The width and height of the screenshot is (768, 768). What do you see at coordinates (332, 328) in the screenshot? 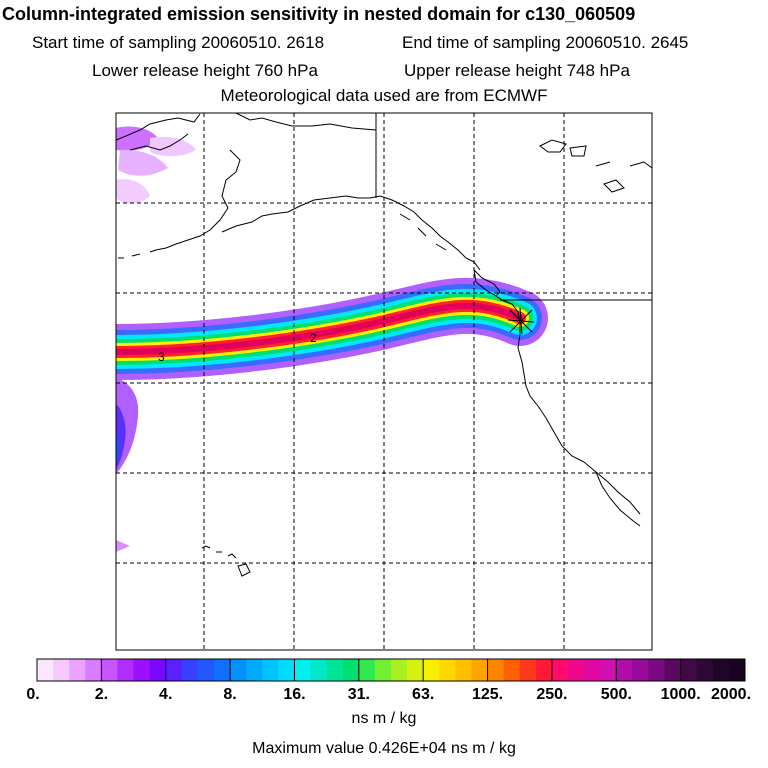
I see `plume-band` at bounding box center [332, 328].